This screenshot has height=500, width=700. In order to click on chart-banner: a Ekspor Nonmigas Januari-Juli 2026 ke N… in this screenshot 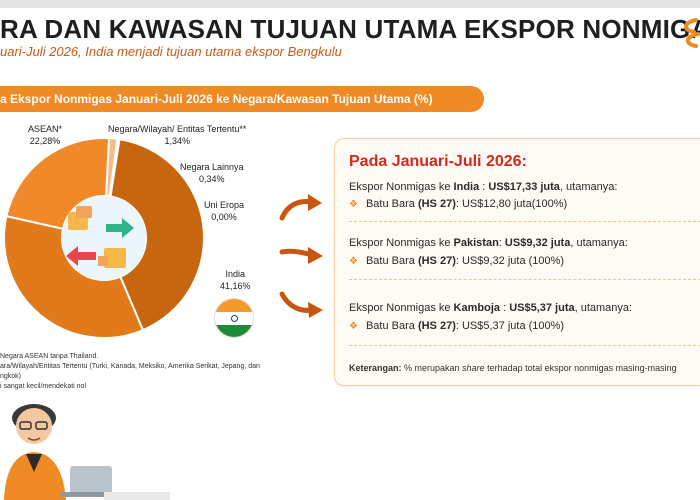, I will do `click(242, 99)`.